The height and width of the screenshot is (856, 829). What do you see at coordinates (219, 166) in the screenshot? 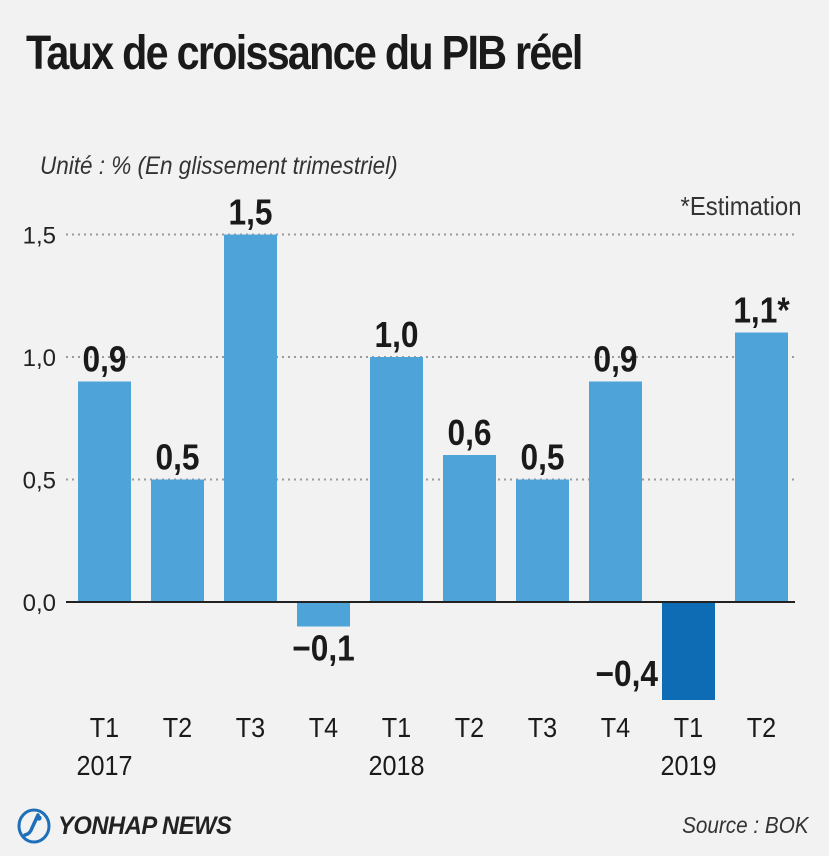
I see `unit-label: Unité : % (En glissement trimestriel)` at bounding box center [219, 166].